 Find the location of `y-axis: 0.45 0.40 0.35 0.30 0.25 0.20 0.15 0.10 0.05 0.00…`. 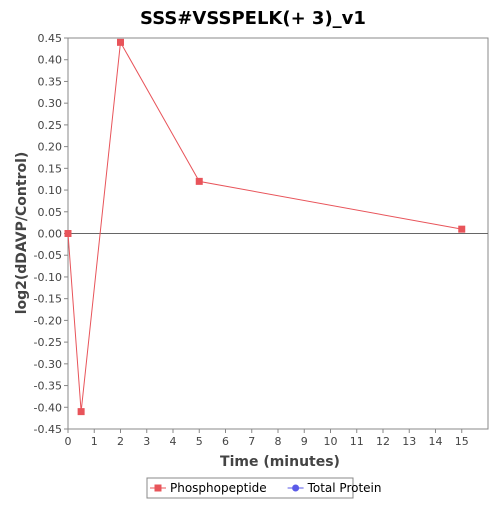

y-axis: 0.45 0.40 0.35 0.30 0.25 0.20 0.15 0.10 0.05 0.00… is located at coordinates (51, 234).